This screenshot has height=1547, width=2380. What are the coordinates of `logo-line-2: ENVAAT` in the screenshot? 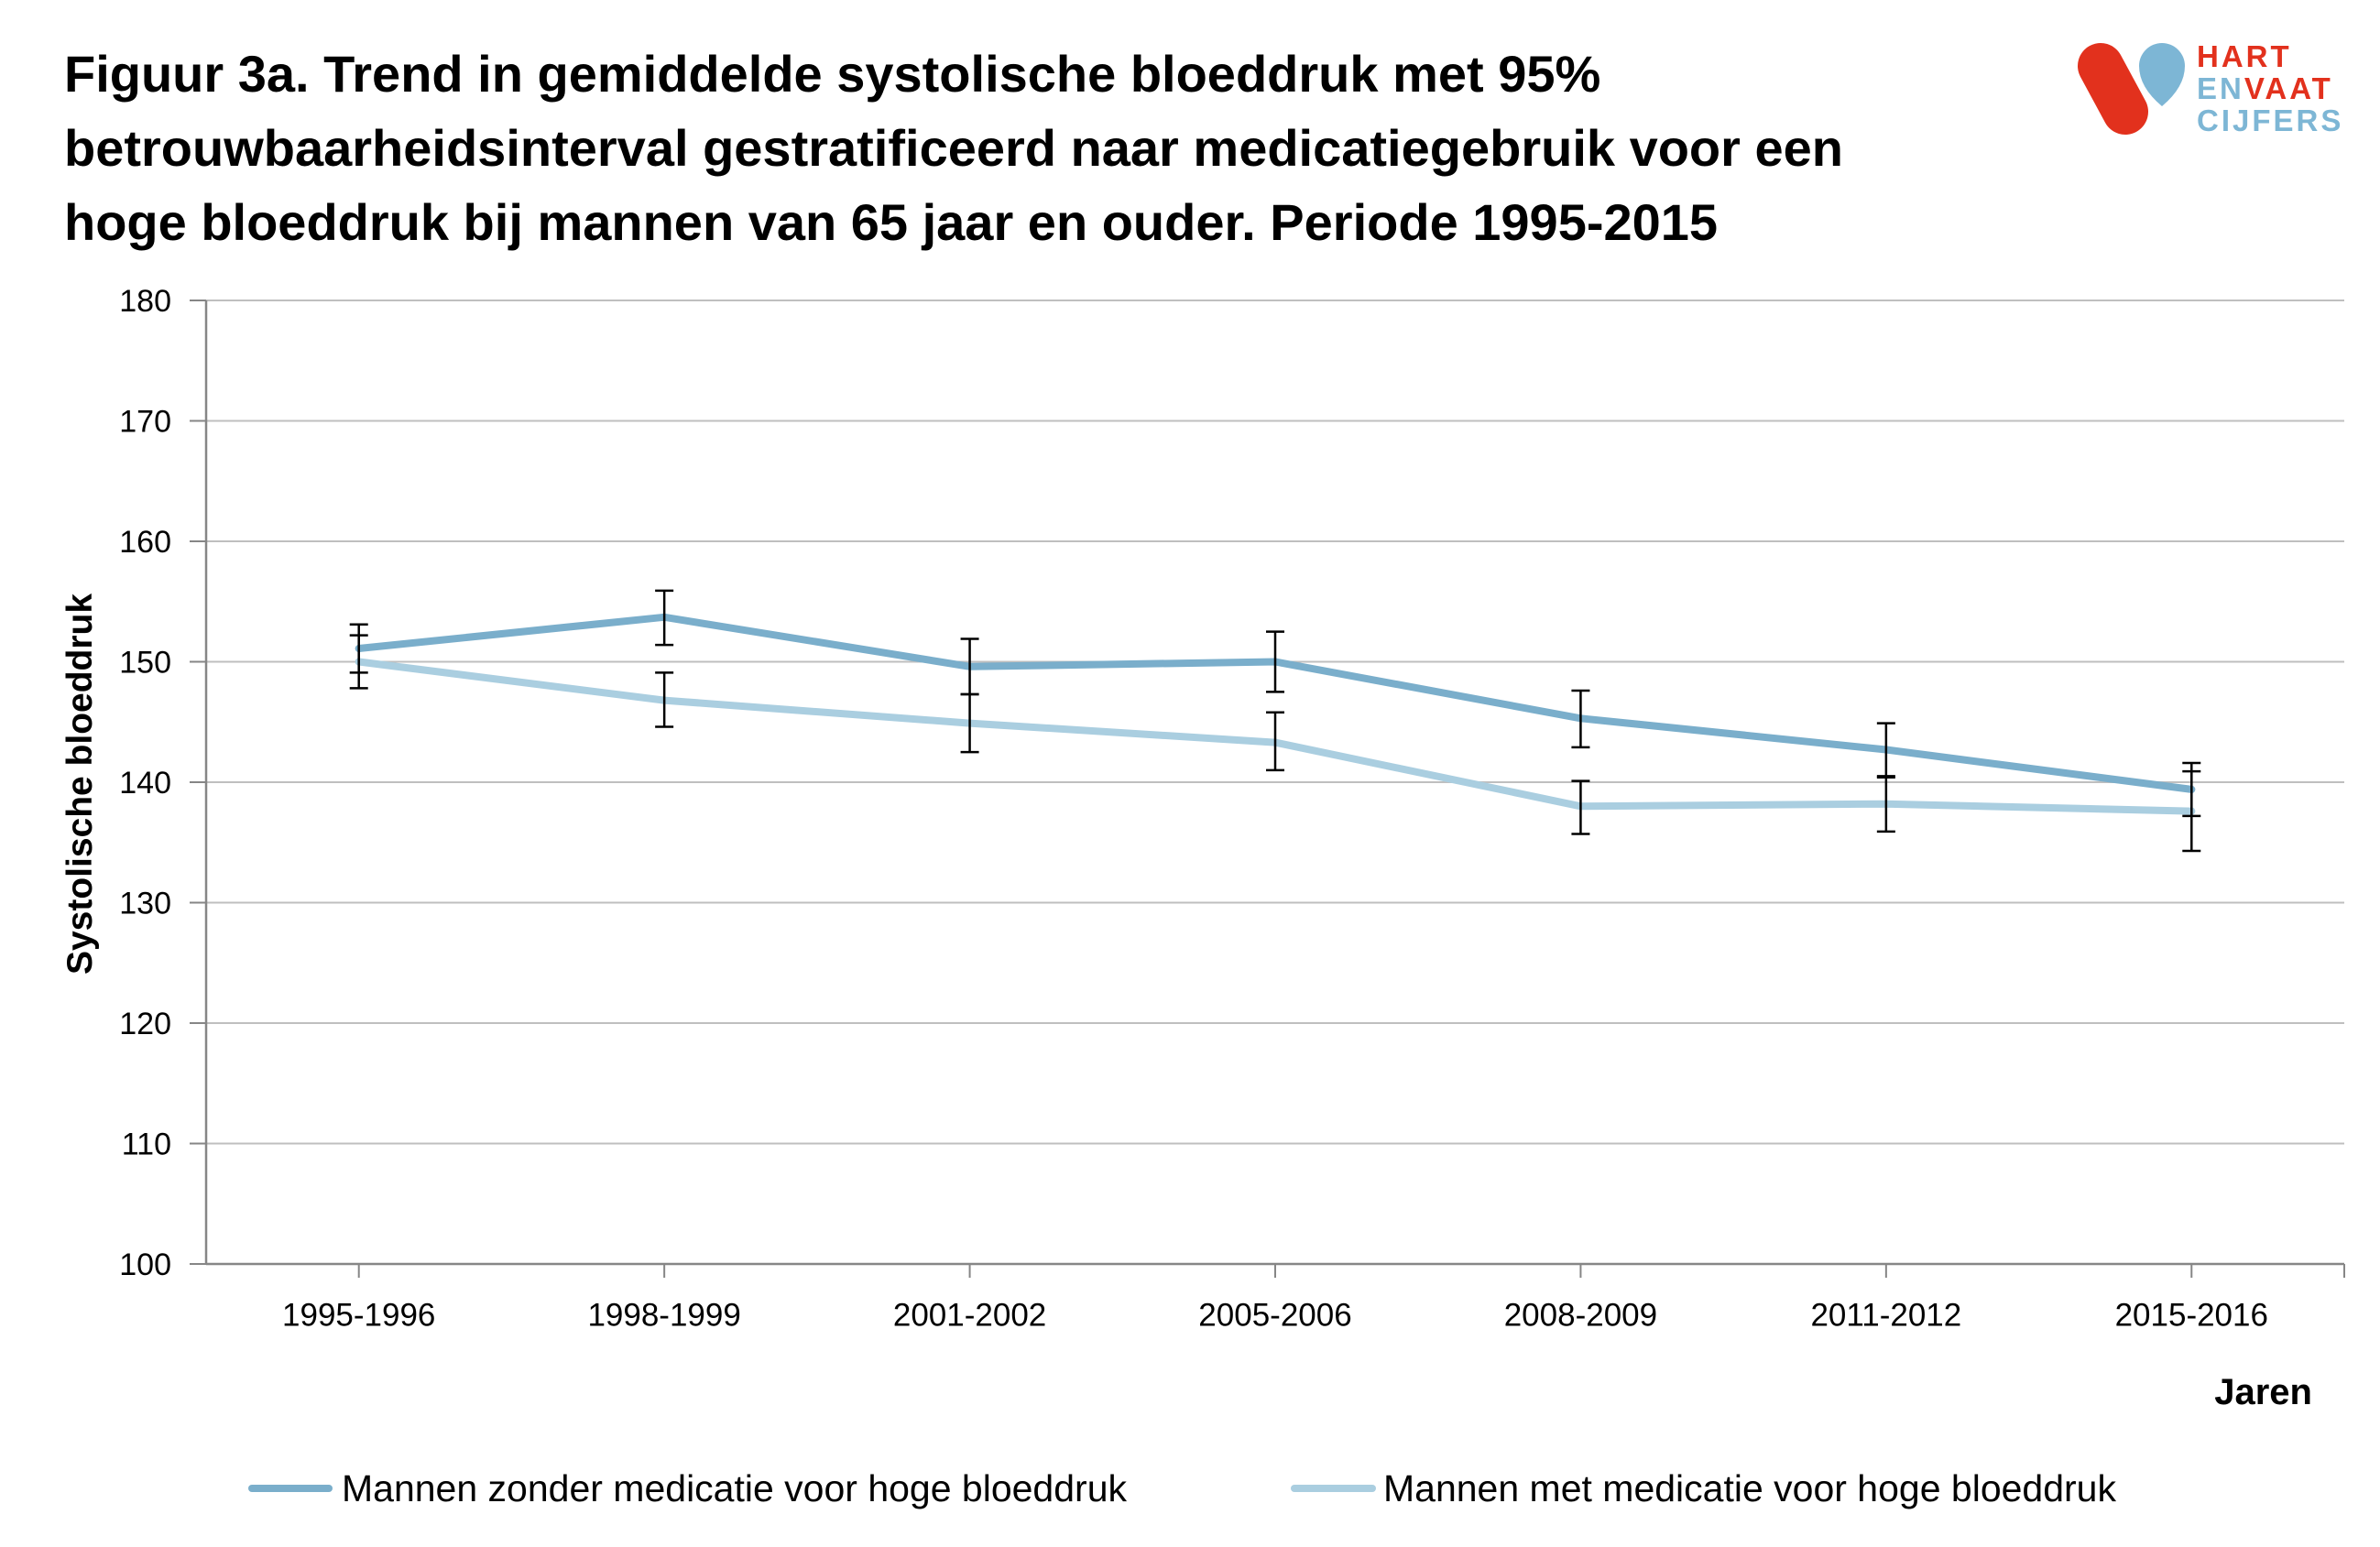 It's located at (2270, 88).